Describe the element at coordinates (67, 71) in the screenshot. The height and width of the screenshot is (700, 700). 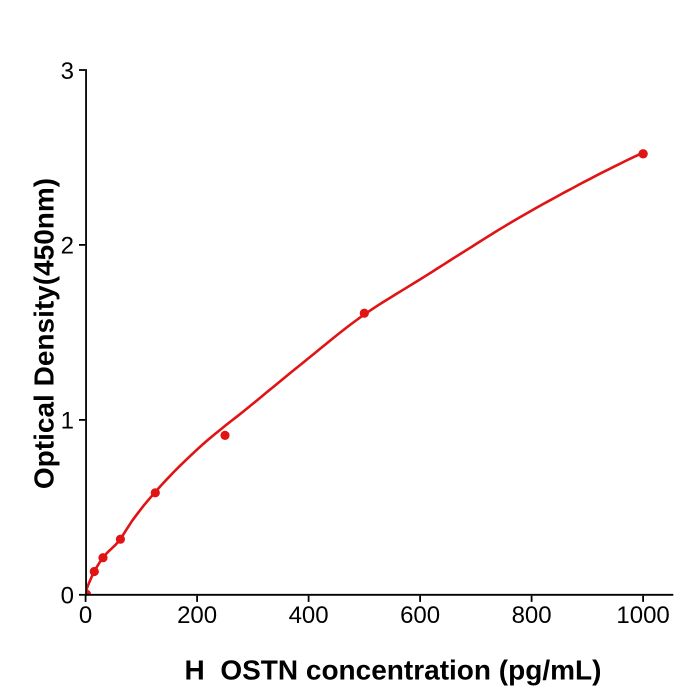
I see `svg-text: 3` at that location.